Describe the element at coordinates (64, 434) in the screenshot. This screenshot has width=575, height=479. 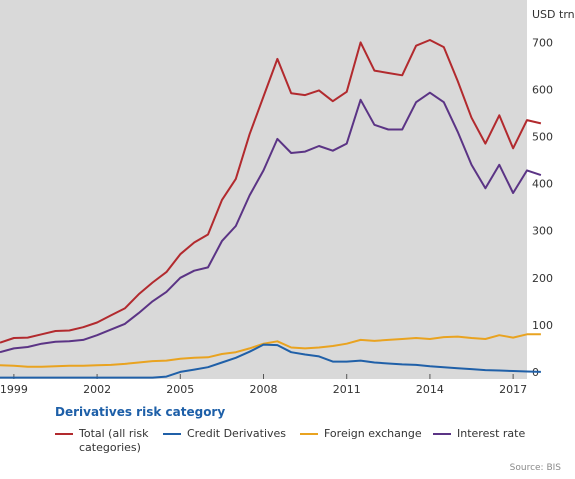
I see `legend-swatch-total` at that location.